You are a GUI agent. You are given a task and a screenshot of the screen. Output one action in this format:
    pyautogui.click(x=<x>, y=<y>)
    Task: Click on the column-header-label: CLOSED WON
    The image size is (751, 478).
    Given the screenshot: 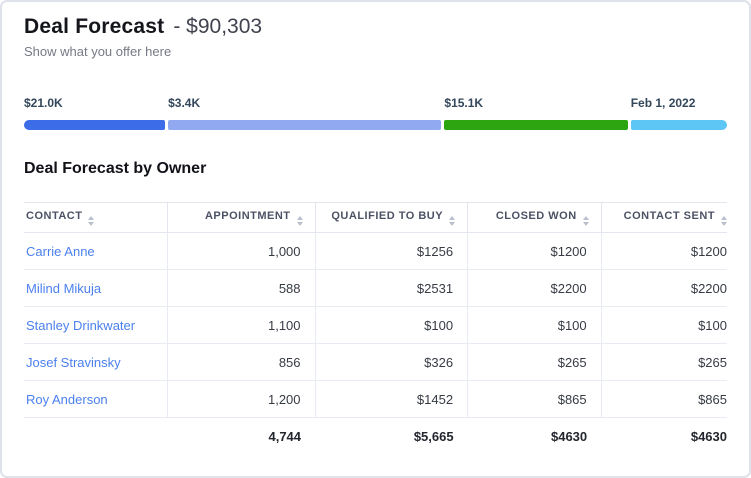 What is the action you would take?
    pyautogui.click(x=536, y=215)
    